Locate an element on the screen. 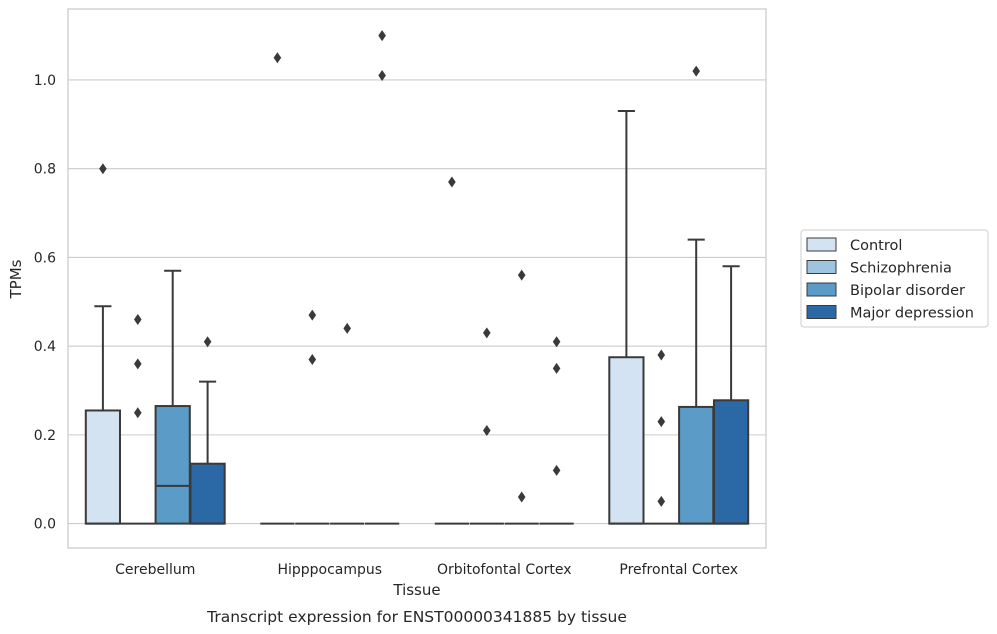  x-axis-label: Tissue is located at coordinates (416, 590).